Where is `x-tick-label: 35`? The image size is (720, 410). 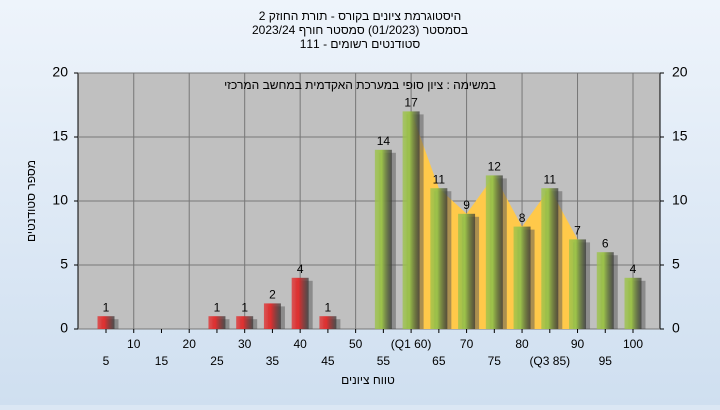
x-tick-label: 35 is located at coordinates (273, 361).